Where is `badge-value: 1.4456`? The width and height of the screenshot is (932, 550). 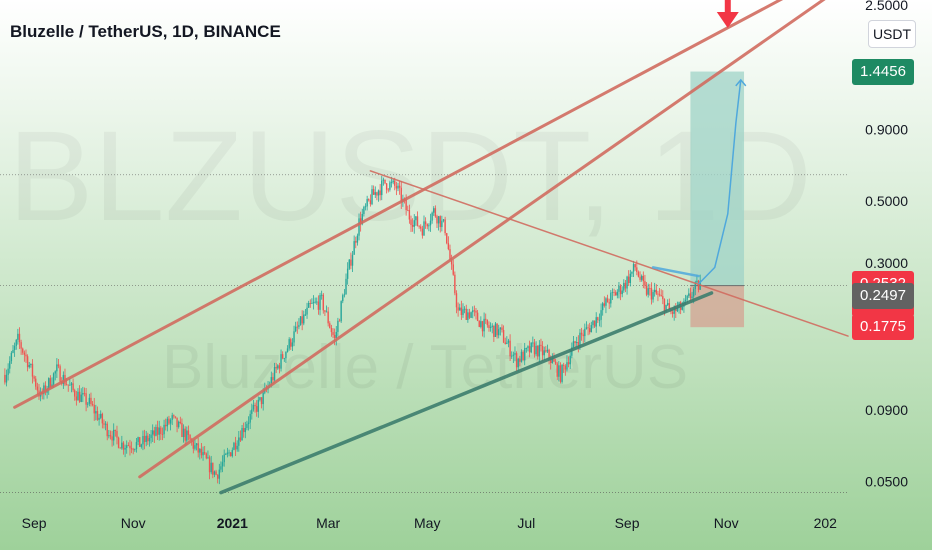 badge-value: 1.4456 is located at coordinates (883, 71).